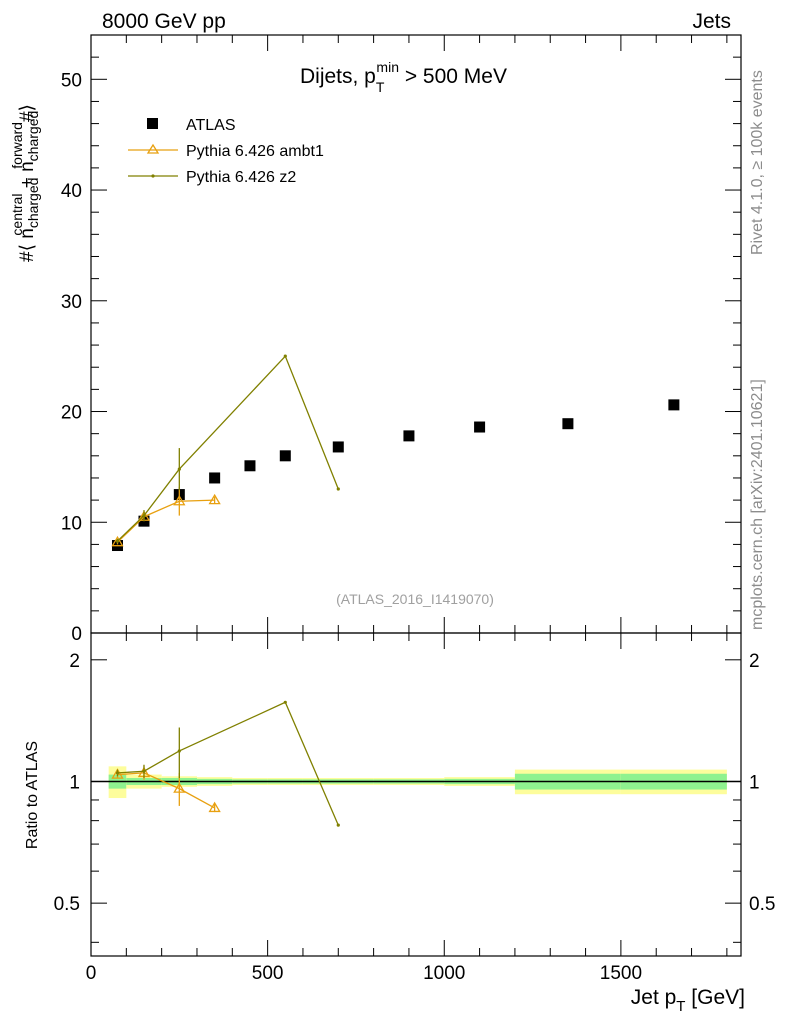 This screenshot has height=1024, width=786. I want to click on header-right-label: Jets, so click(711, 21).